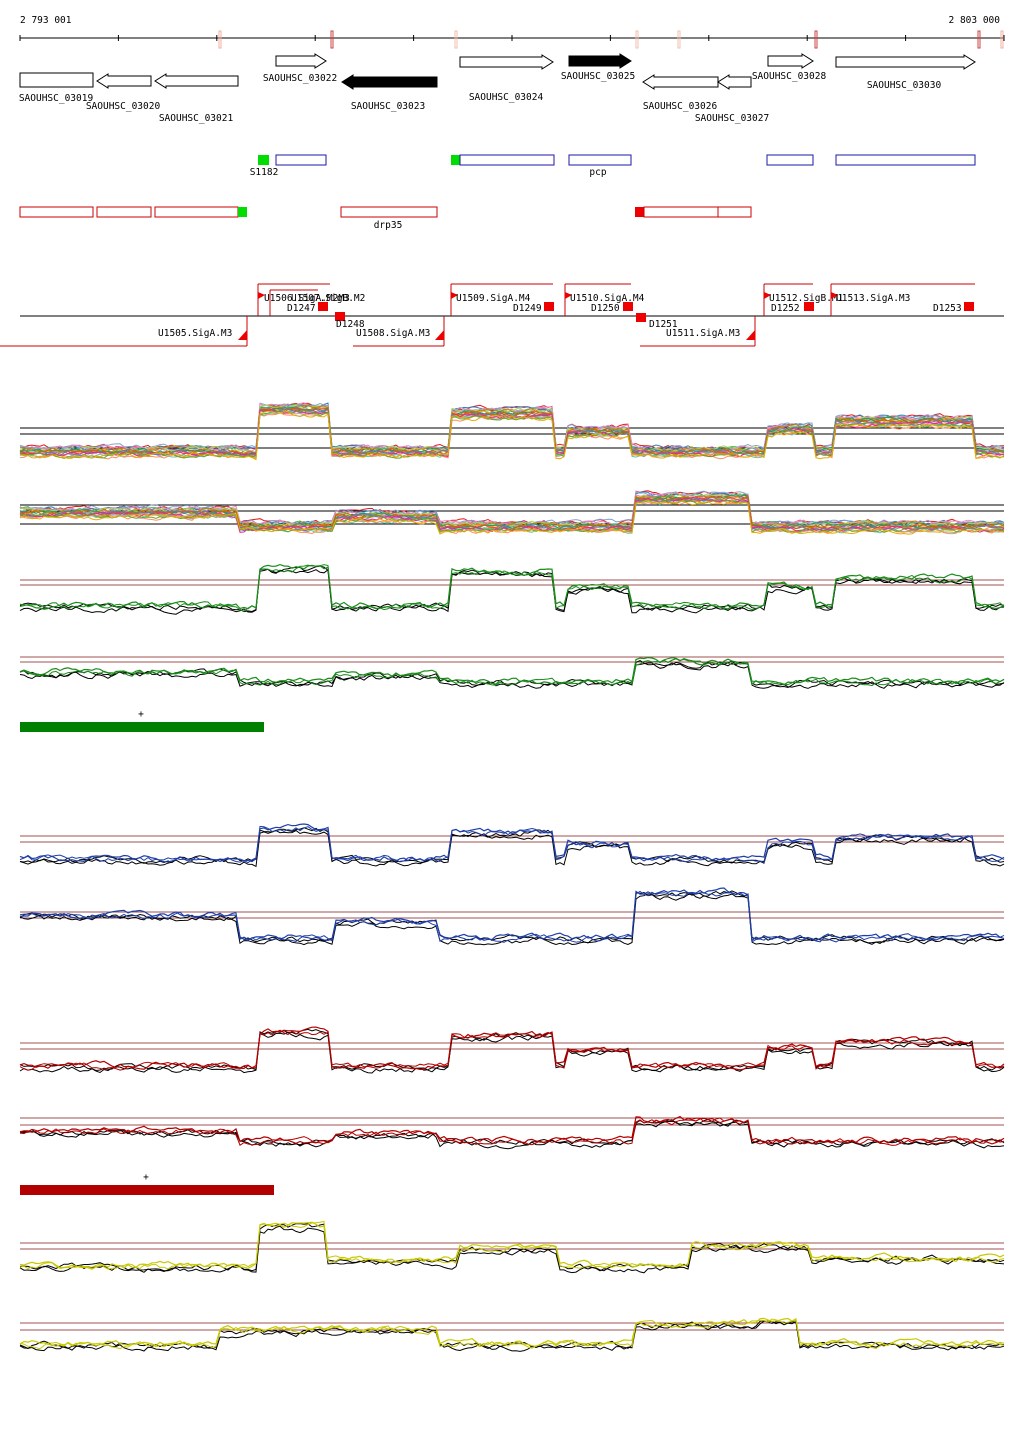  What do you see at coordinates (146, 1177) in the screenshot?
I see `red-scale-bar-label: +` at bounding box center [146, 1177].